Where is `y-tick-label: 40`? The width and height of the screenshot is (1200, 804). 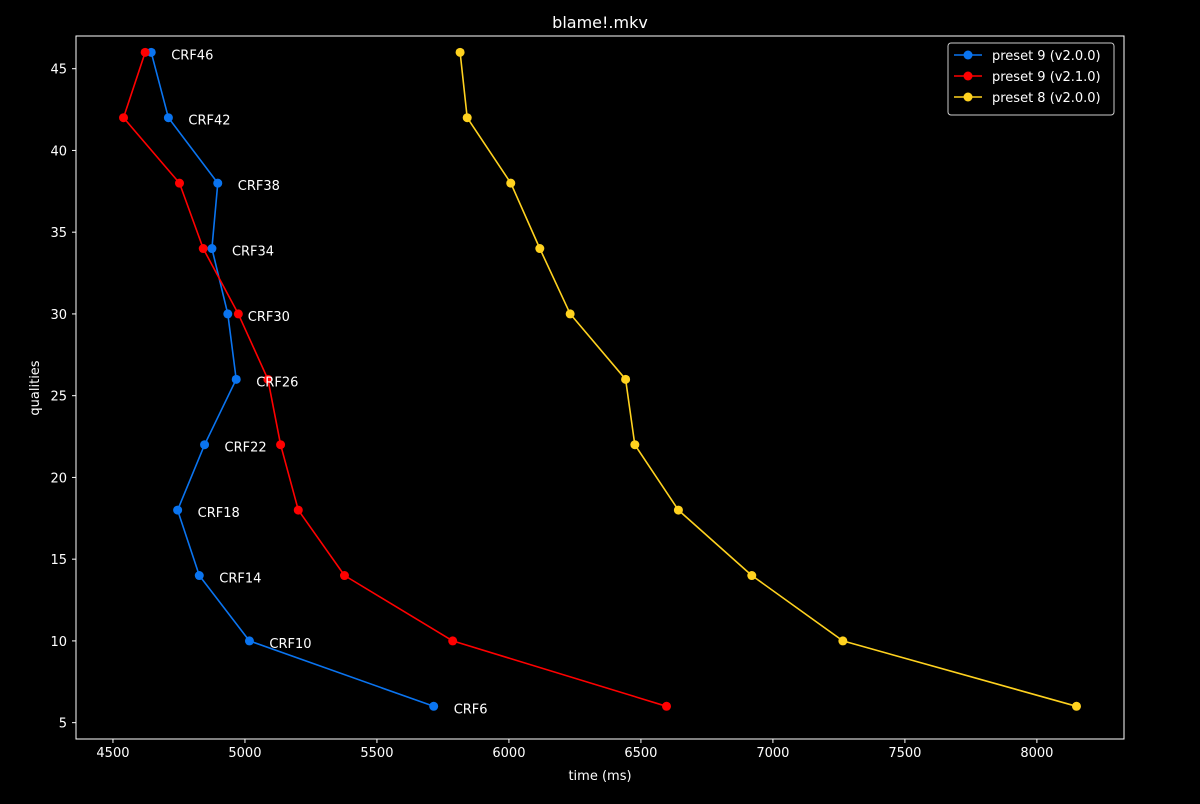 y-tick-label: 40 is located at coordinates (58, 151).